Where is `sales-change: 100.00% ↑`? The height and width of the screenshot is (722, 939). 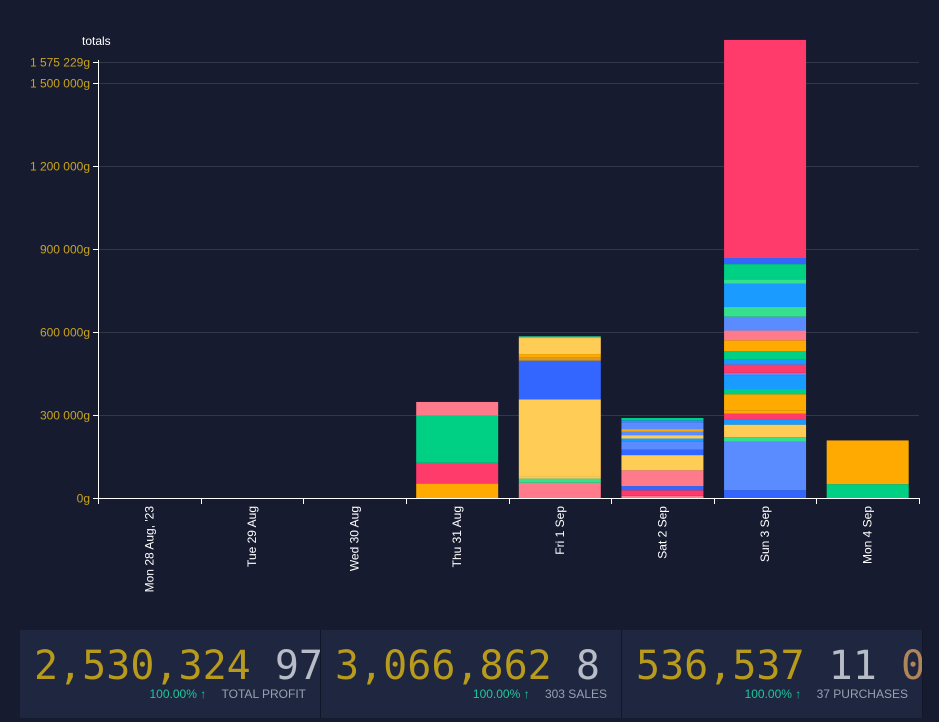 sales-change: 100.00% ↑ is located at coordinates (501, 694).